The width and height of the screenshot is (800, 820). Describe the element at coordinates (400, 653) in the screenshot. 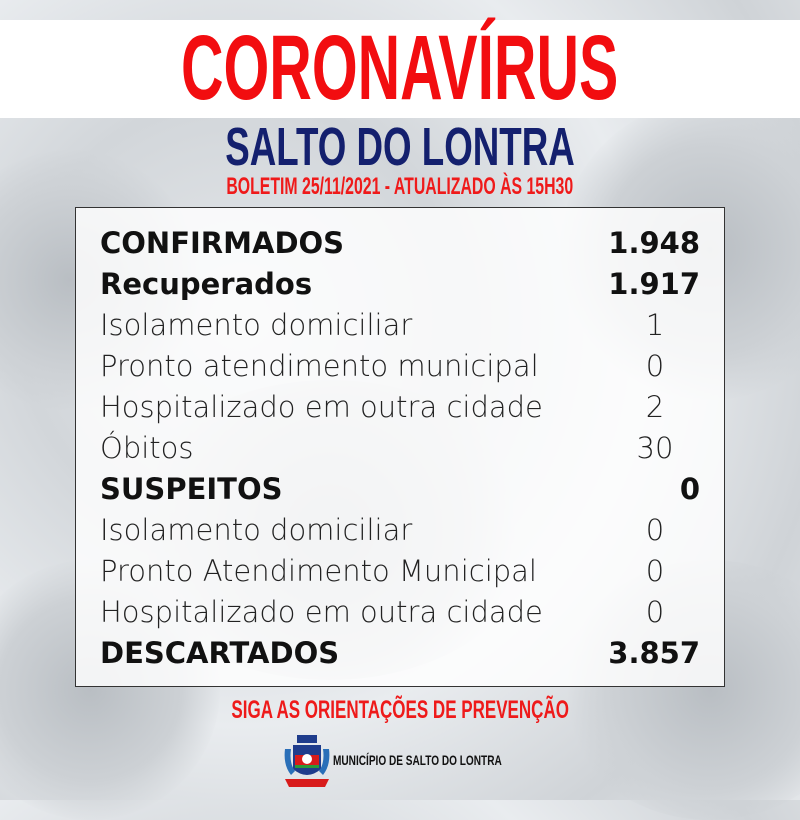

I see `stat-row: DESCARTADOS 3.857` at that location.